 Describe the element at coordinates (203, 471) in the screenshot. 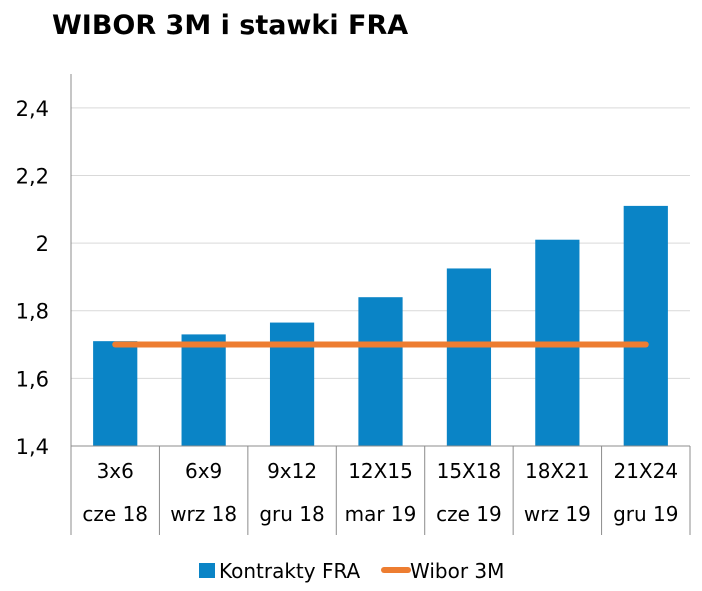

I see `x-category-label: 6x9` at that location.